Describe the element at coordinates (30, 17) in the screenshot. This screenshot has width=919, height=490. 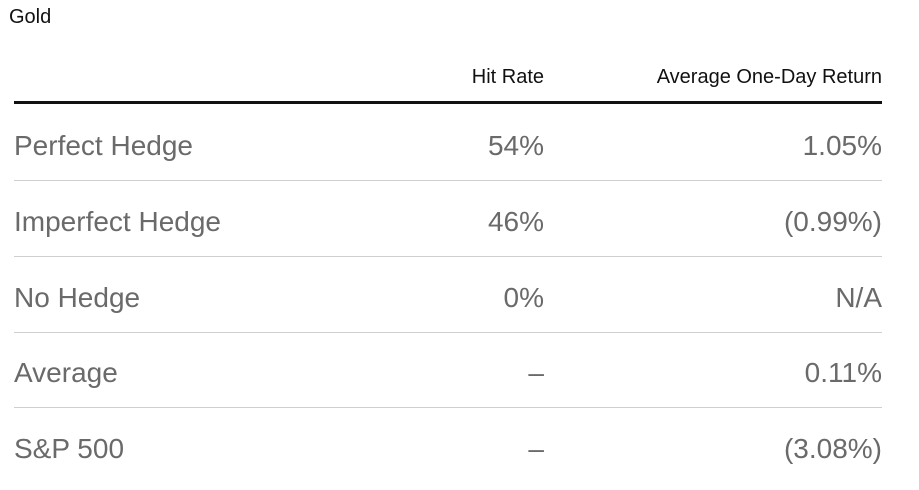
I see `table-title: Gold` at that location.